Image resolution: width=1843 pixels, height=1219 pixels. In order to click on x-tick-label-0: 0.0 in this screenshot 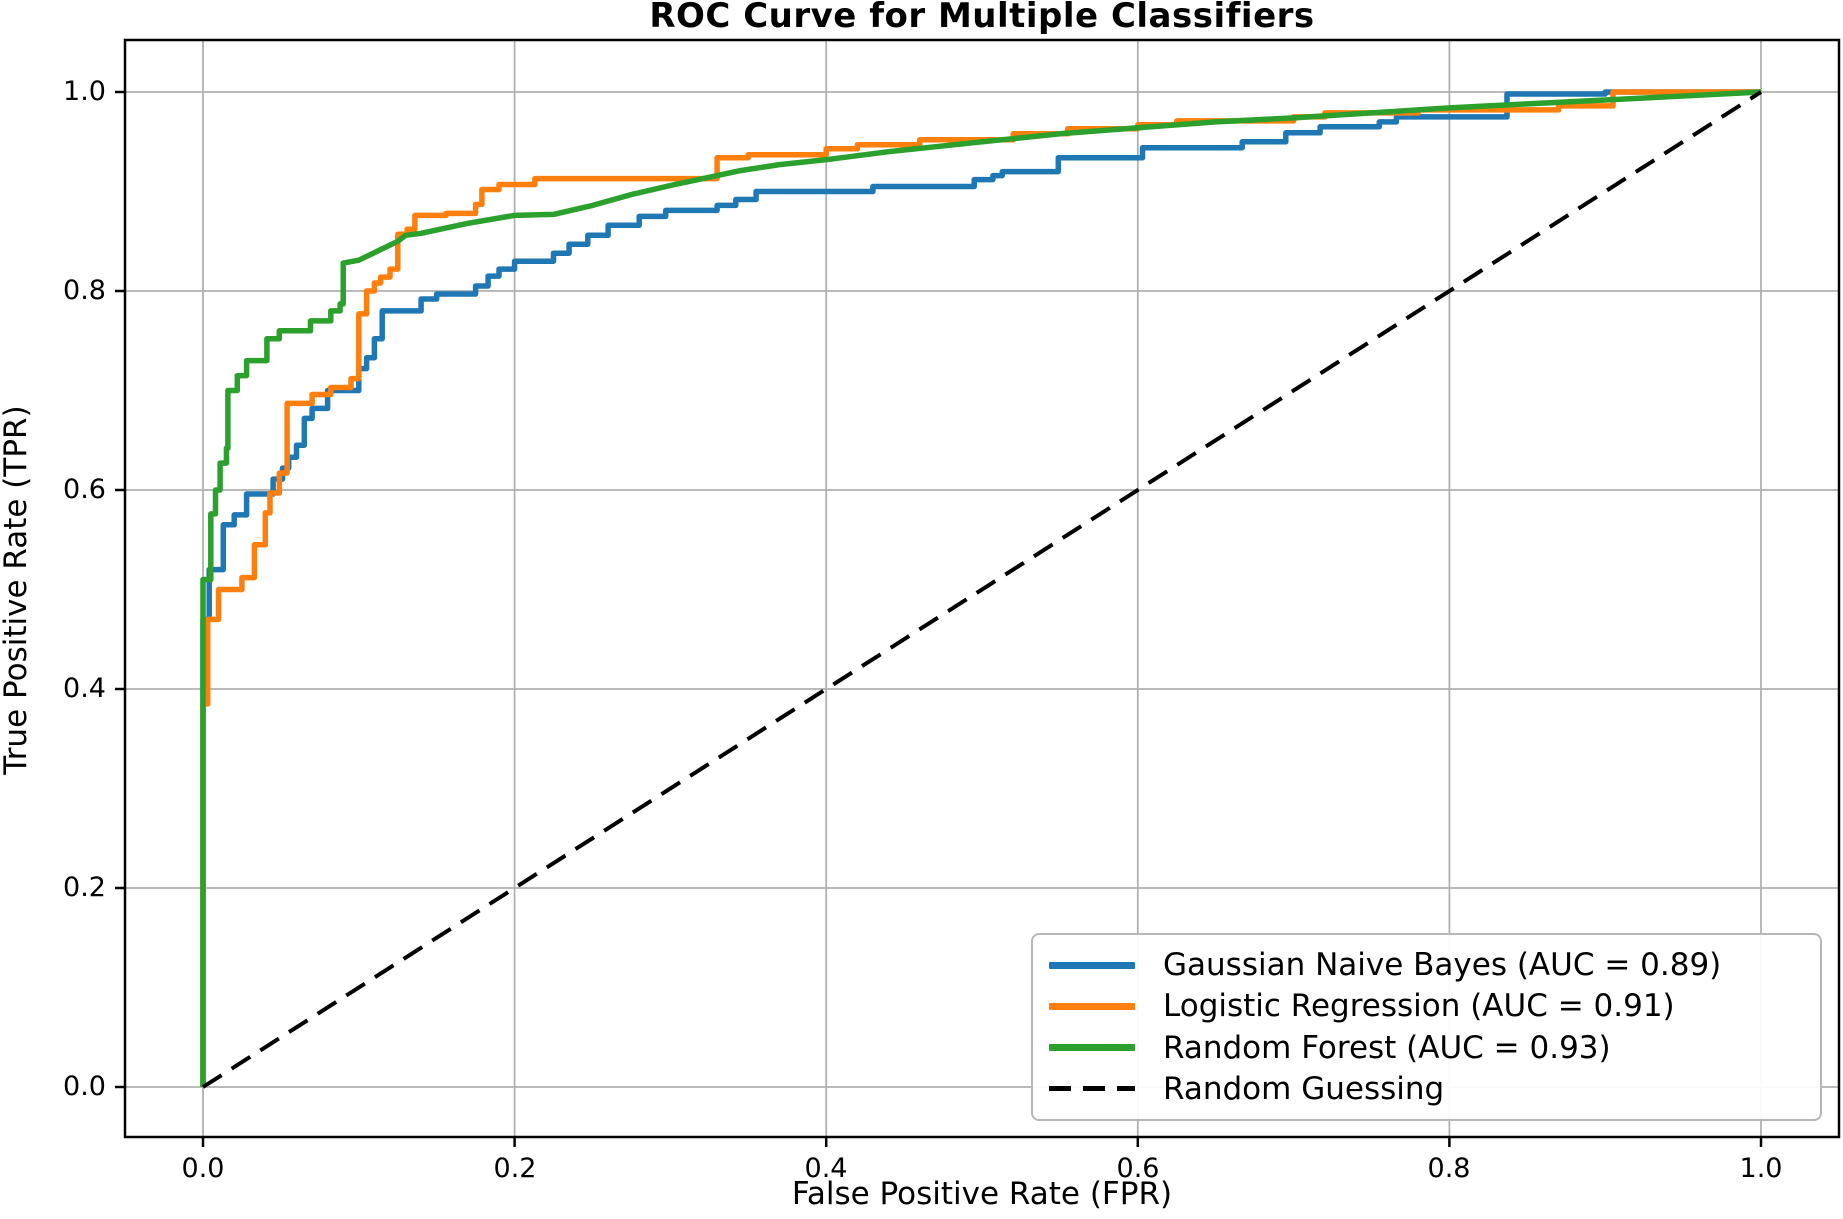, I will do `click(203, 1168)`.